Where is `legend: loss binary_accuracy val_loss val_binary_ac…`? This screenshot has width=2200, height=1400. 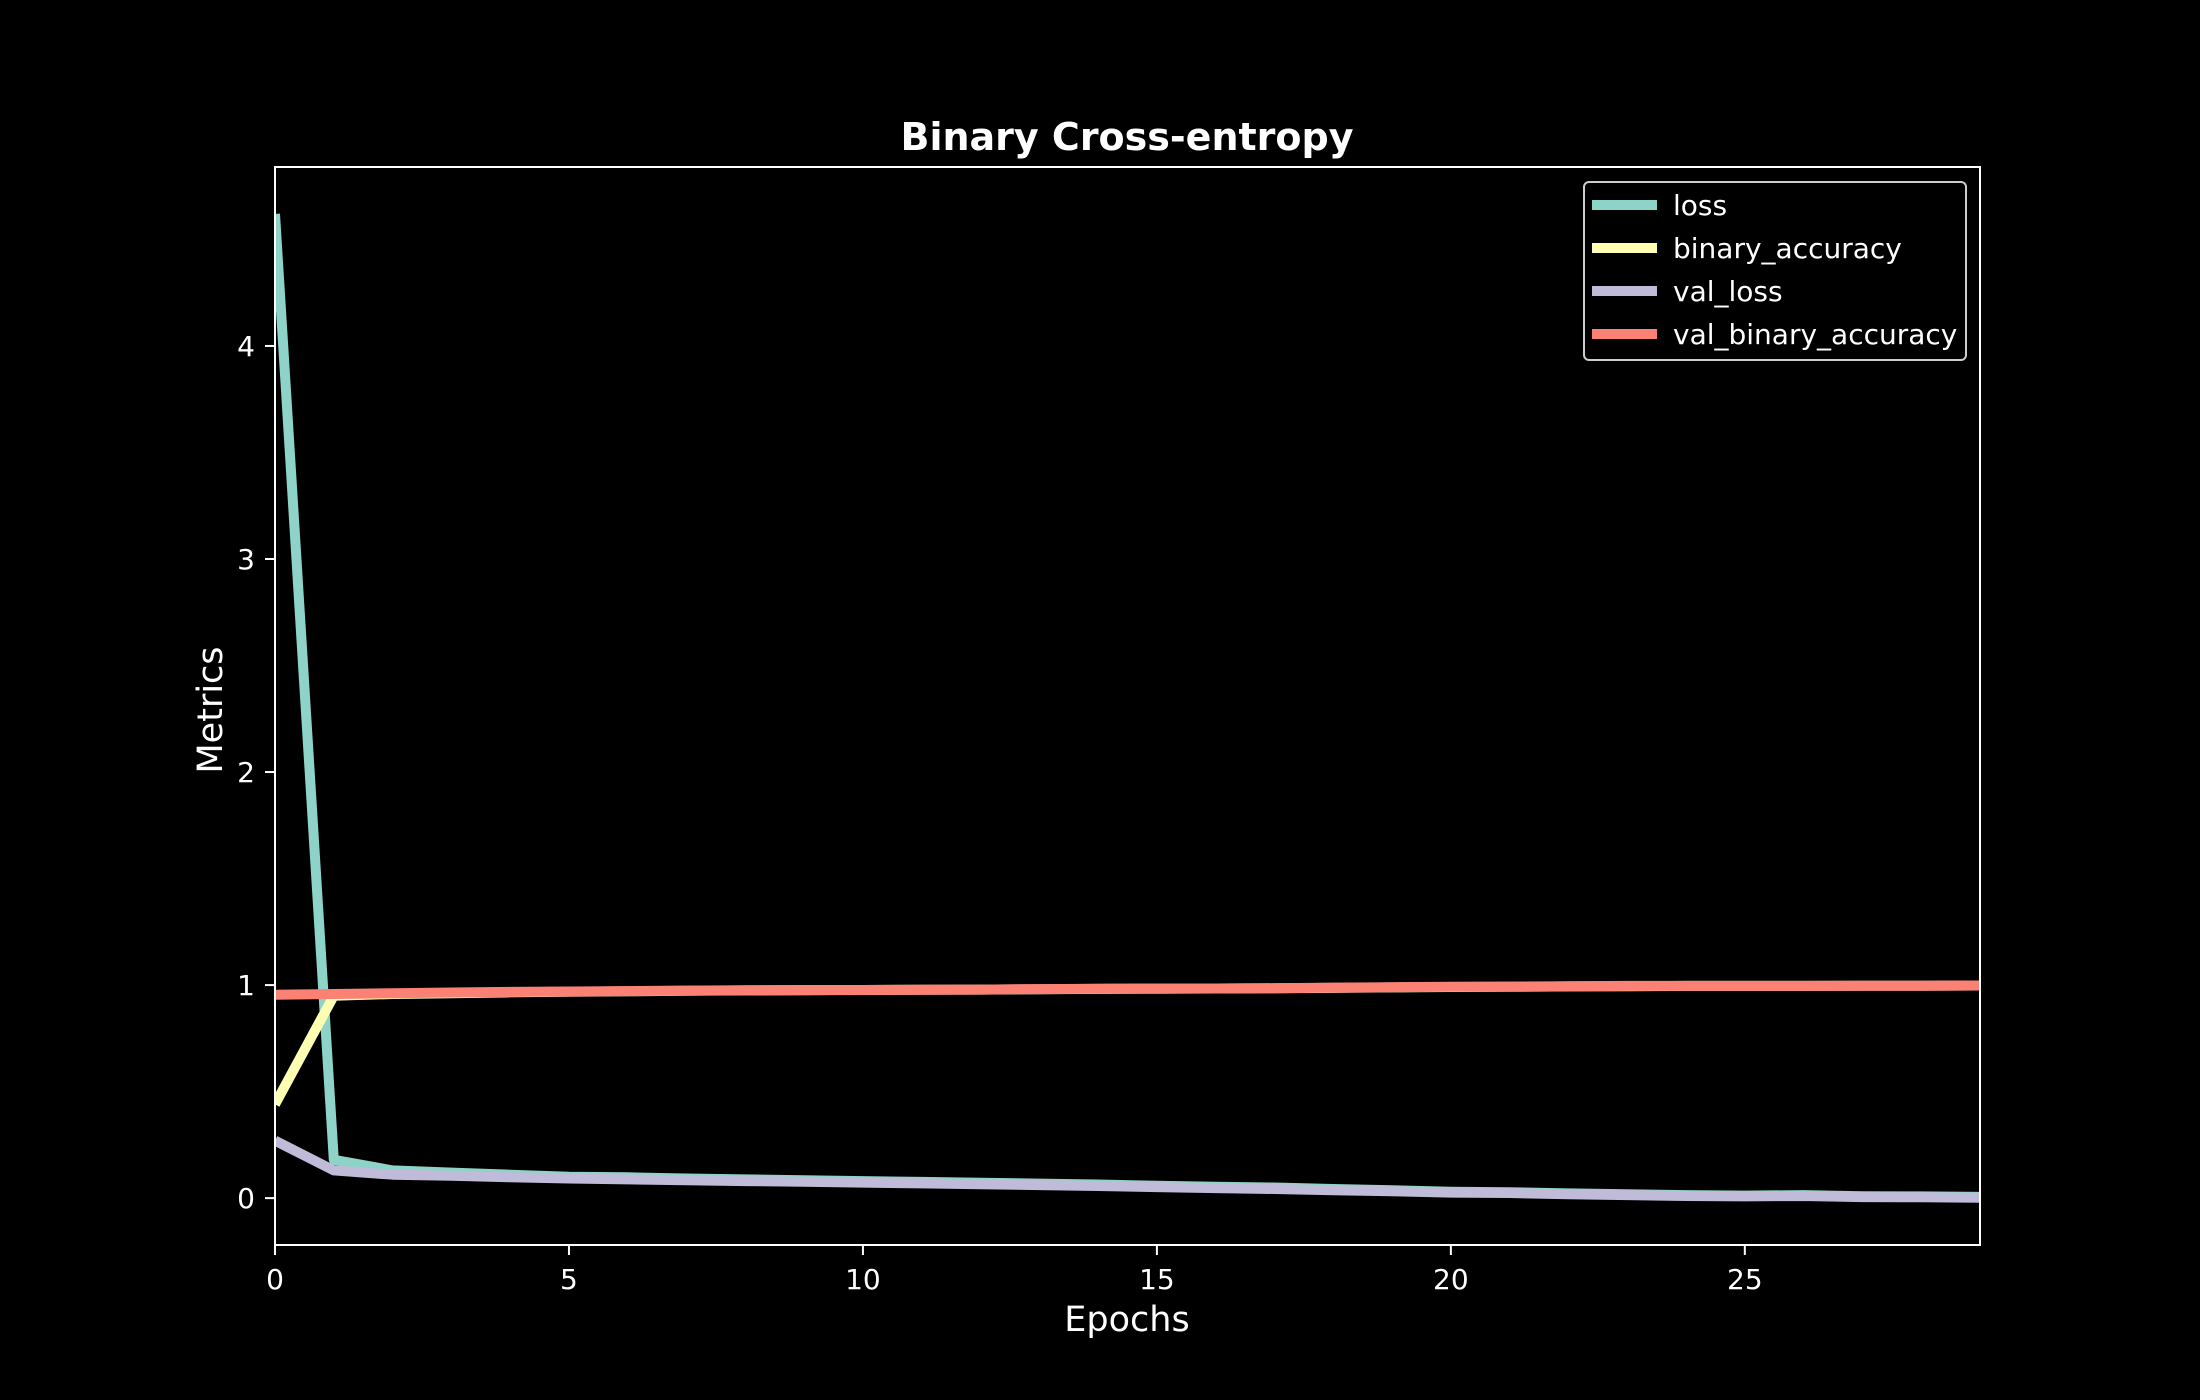
legend: loss binary_accuracy val_loss val_binary_ac… is located at coordinates (1775, 271).